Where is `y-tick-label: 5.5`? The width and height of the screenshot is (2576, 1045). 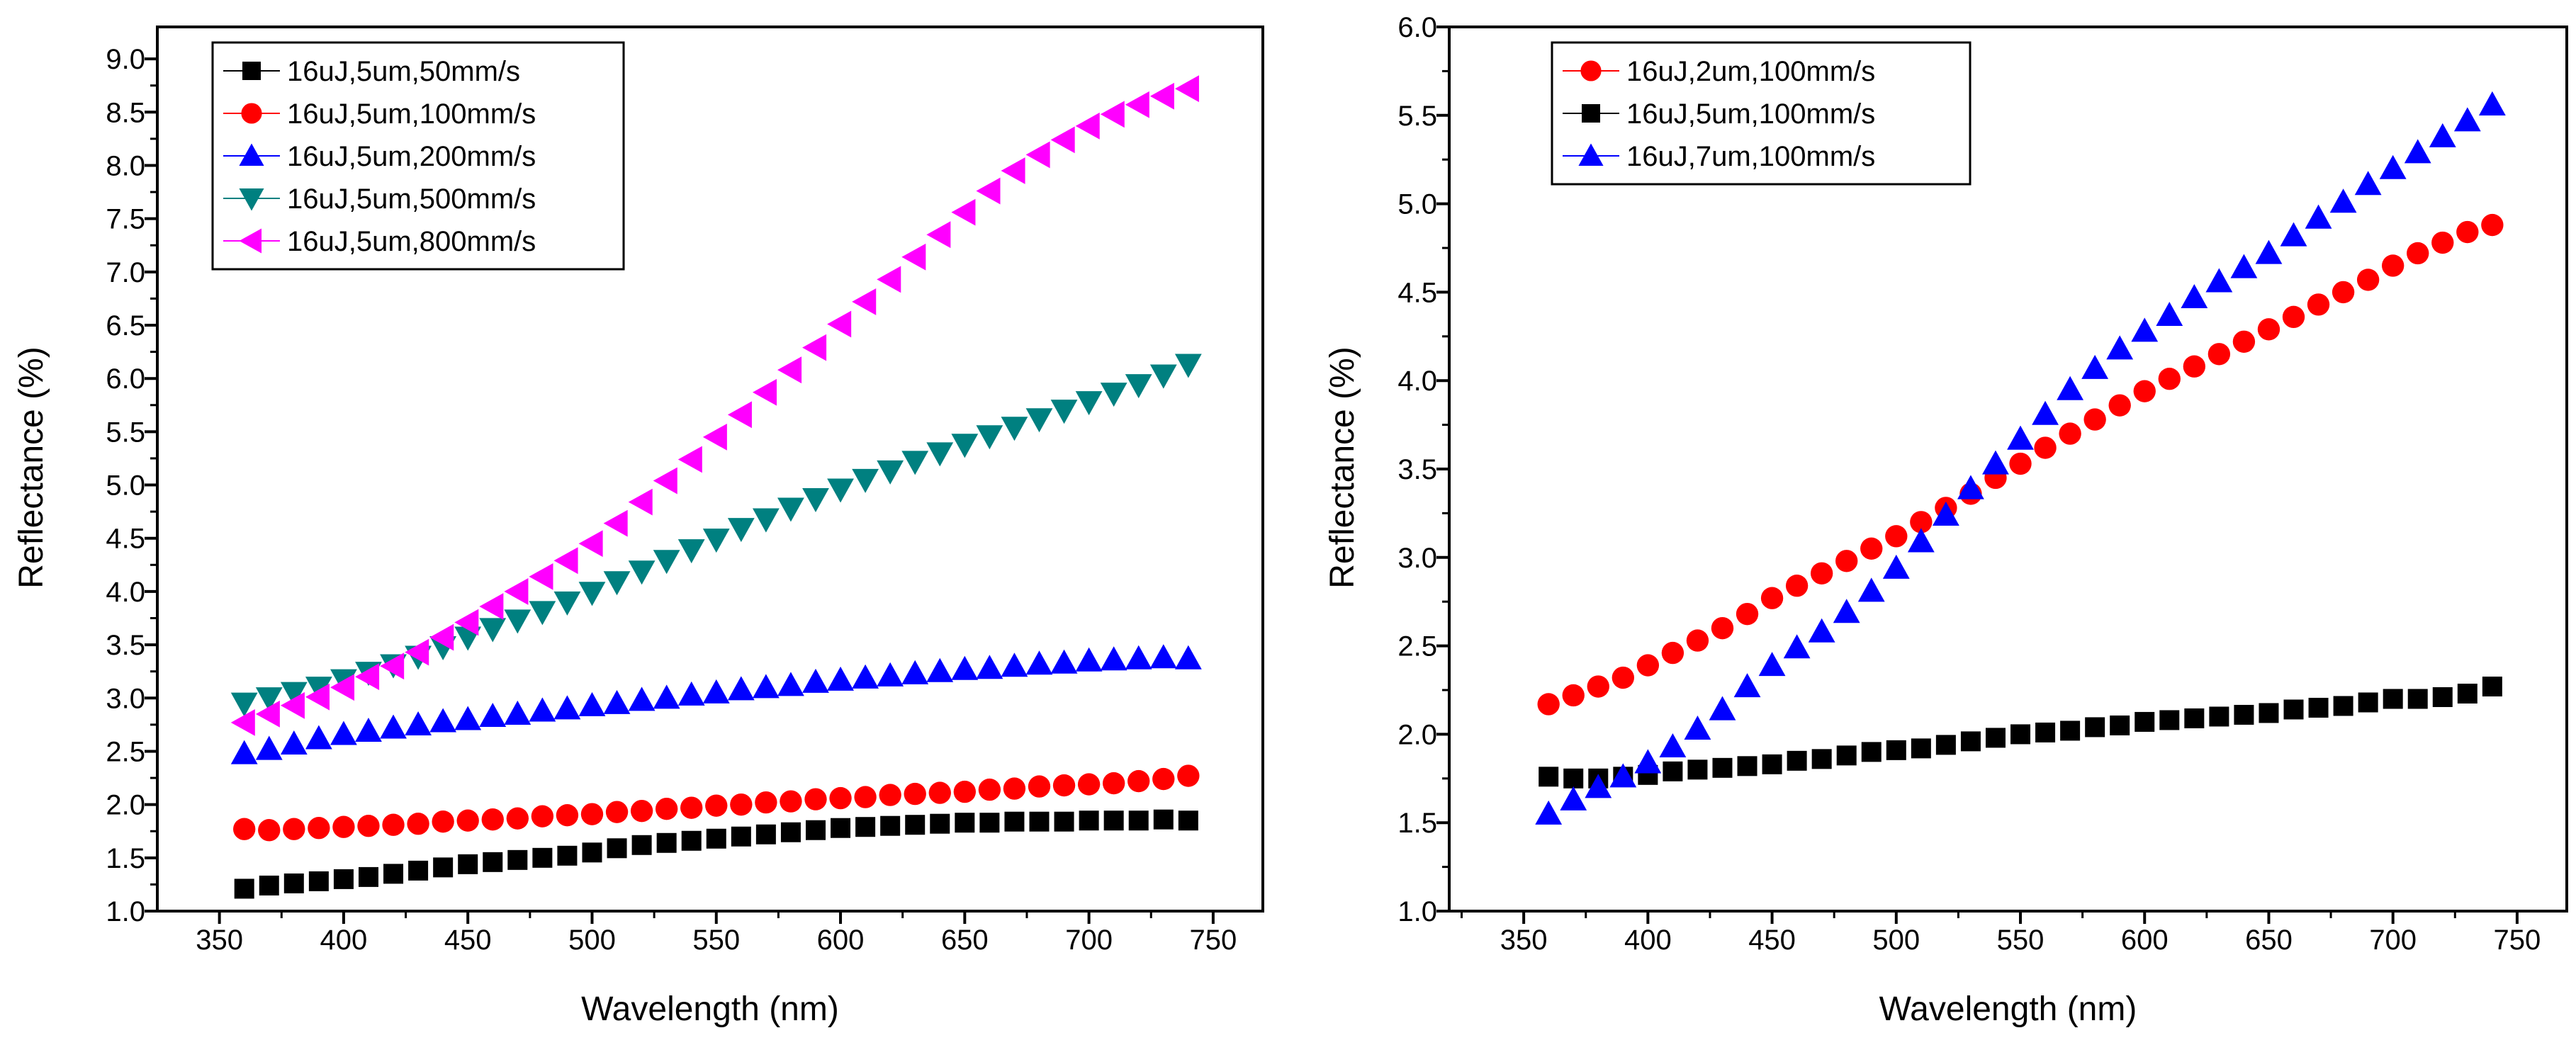 y-tick-label: 5.5 is located at coordinates (1417, 116).